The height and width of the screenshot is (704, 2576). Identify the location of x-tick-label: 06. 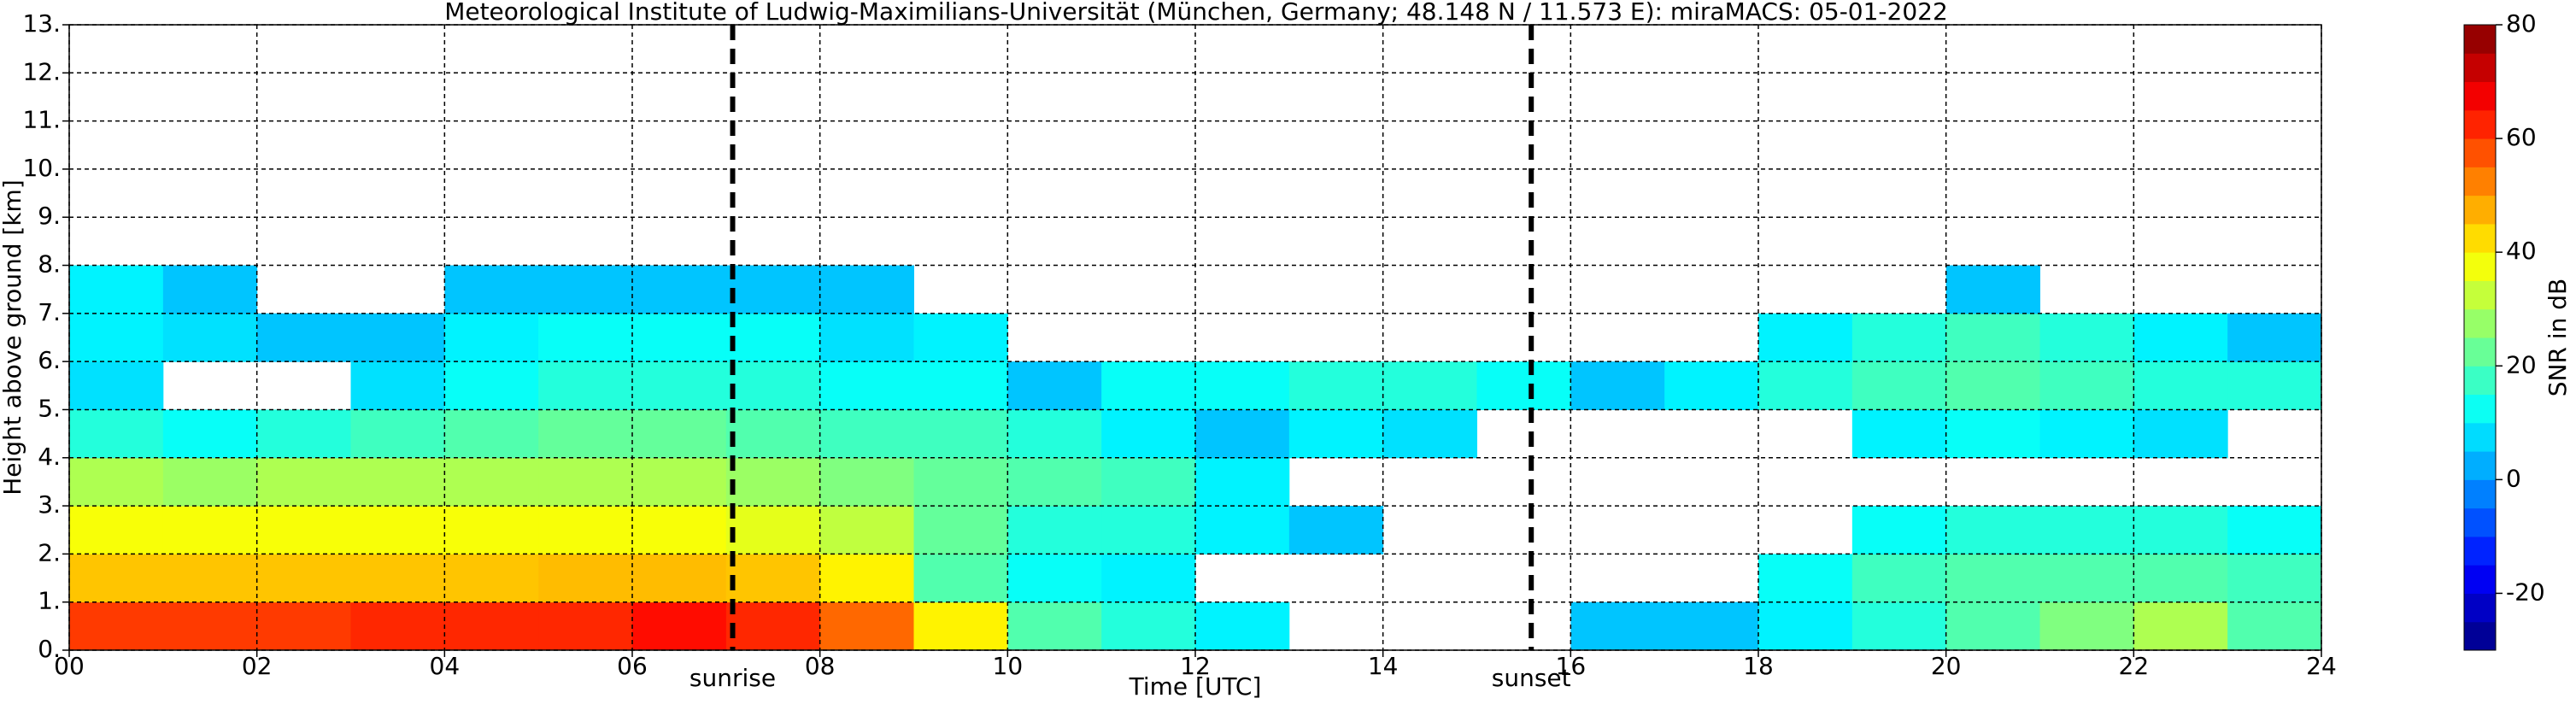
(632, 666).